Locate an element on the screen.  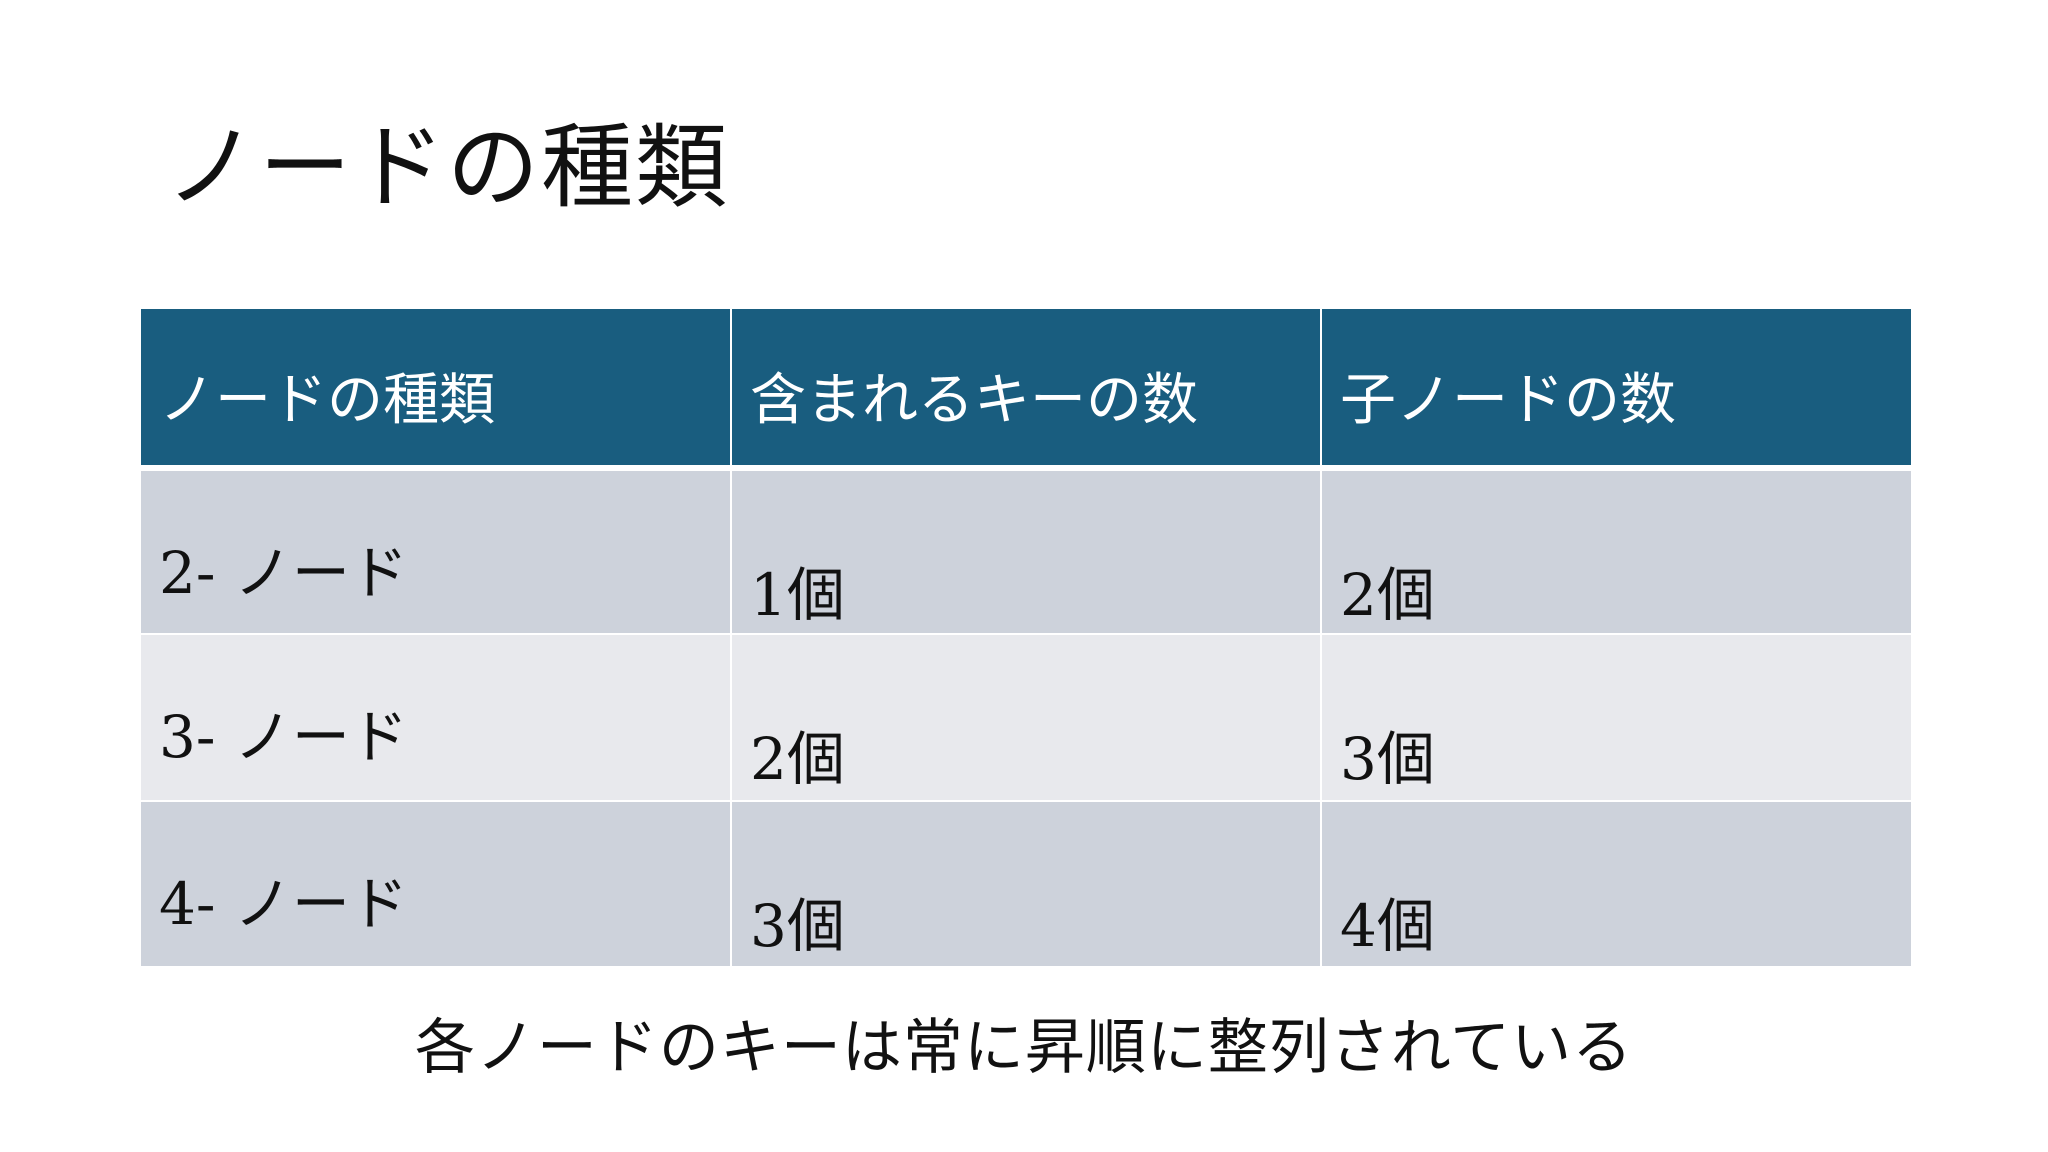
key-count-cell: 2個 is located at coordinates (1026, 718).